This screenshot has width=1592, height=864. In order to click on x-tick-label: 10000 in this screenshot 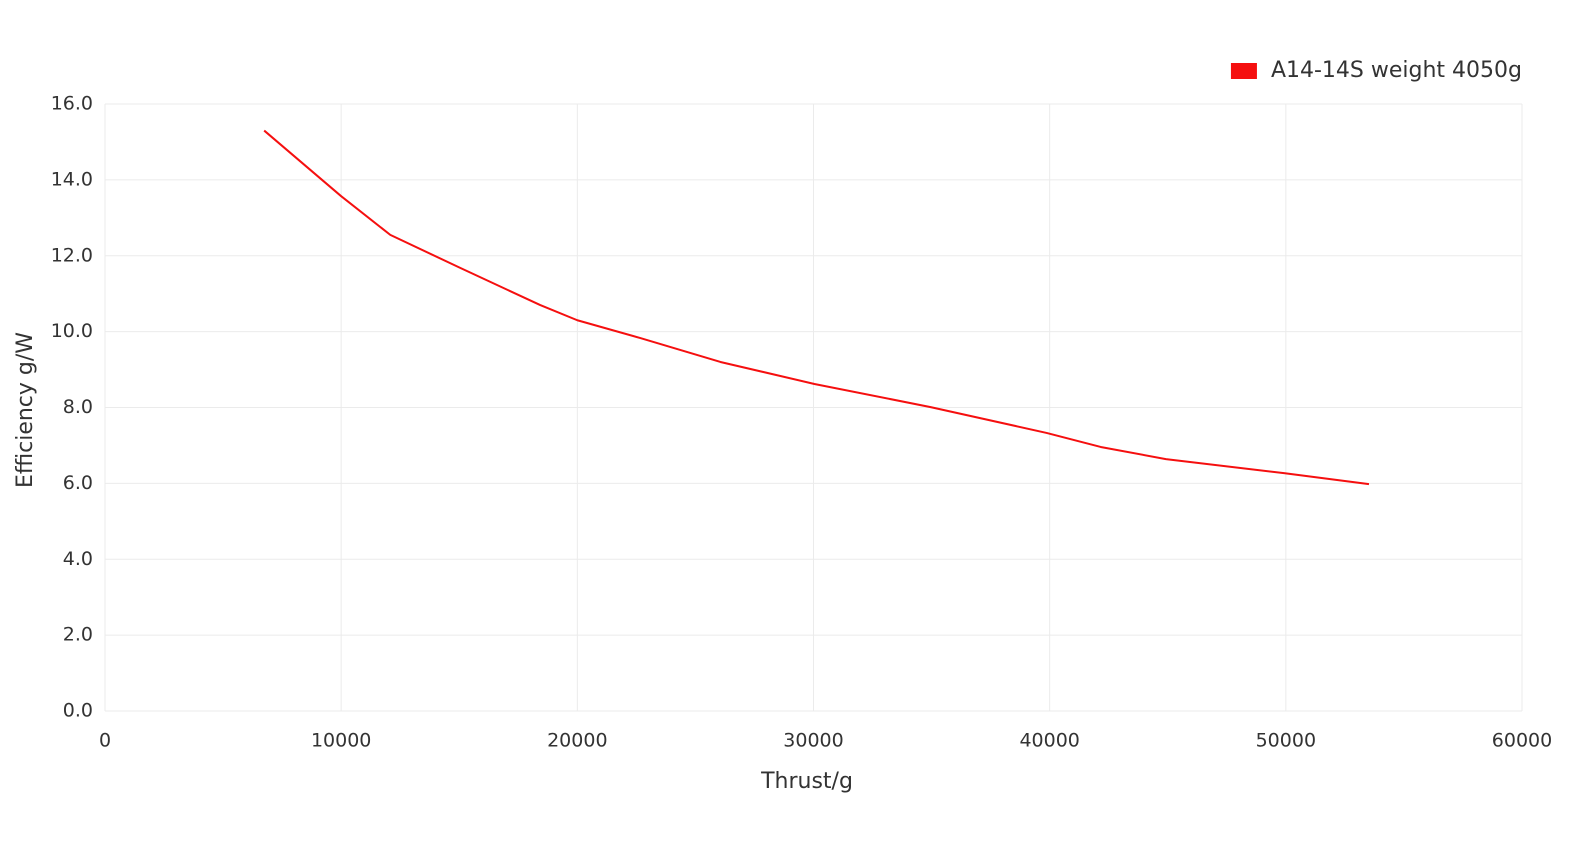, I will do `click(341, 741)`.